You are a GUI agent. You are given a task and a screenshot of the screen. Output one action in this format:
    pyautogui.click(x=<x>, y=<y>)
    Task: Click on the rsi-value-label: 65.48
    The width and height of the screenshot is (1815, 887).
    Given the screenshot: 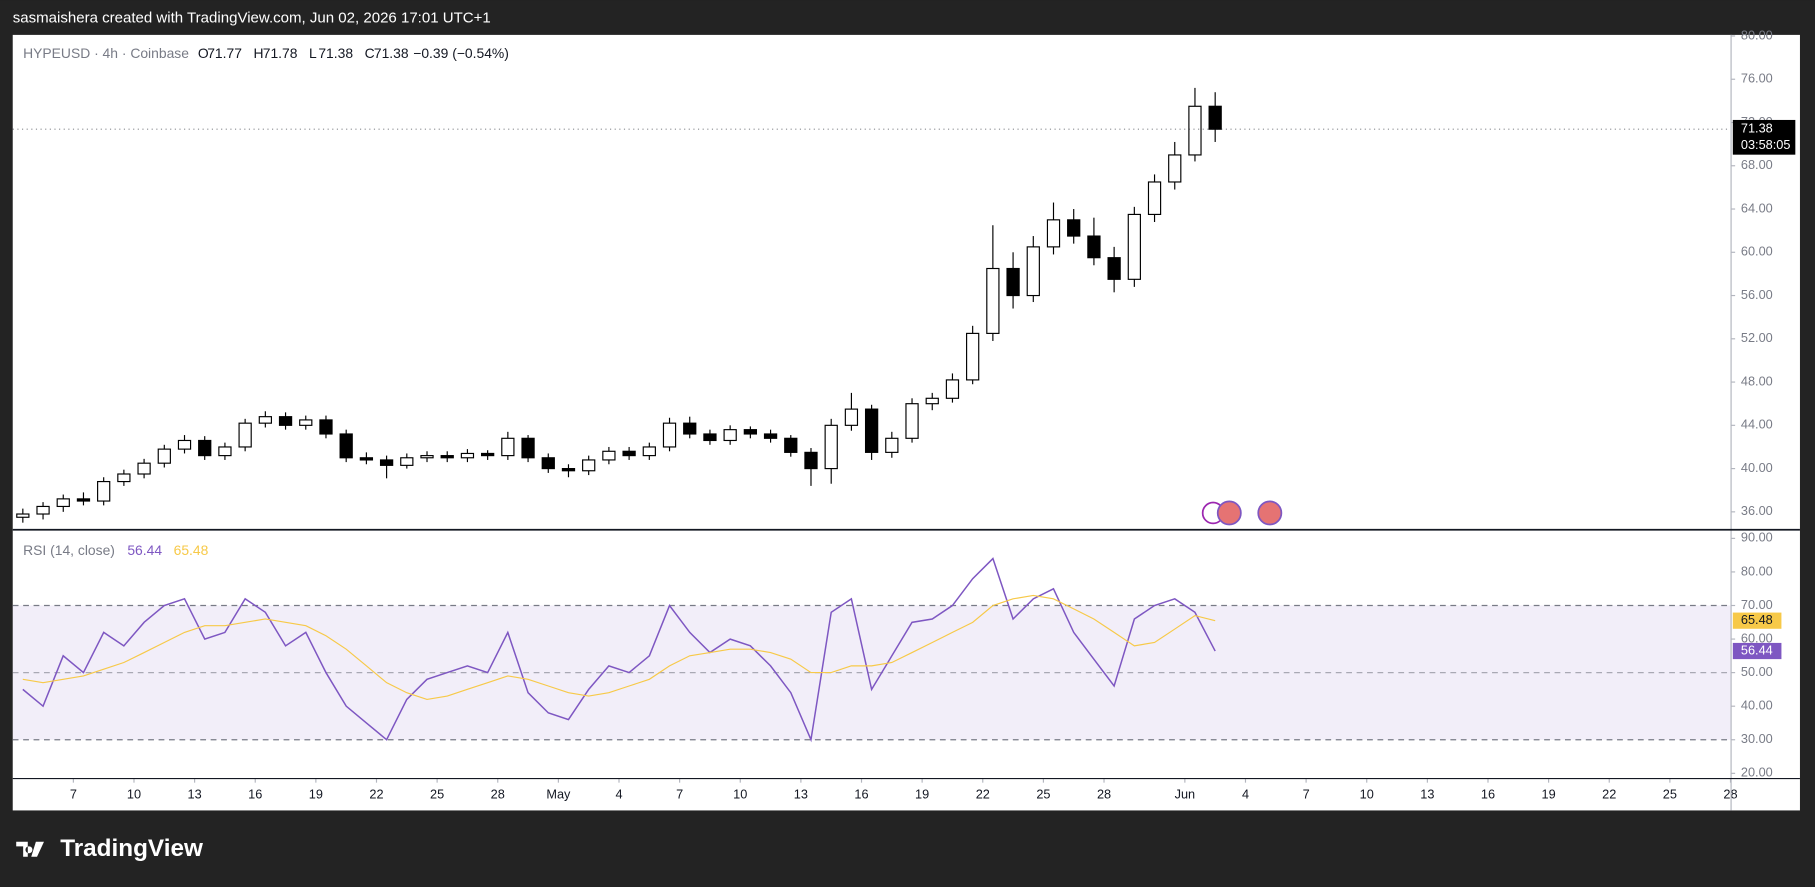 What is the action you would take?
    pyautogui.click(x=1757, y=619)
    